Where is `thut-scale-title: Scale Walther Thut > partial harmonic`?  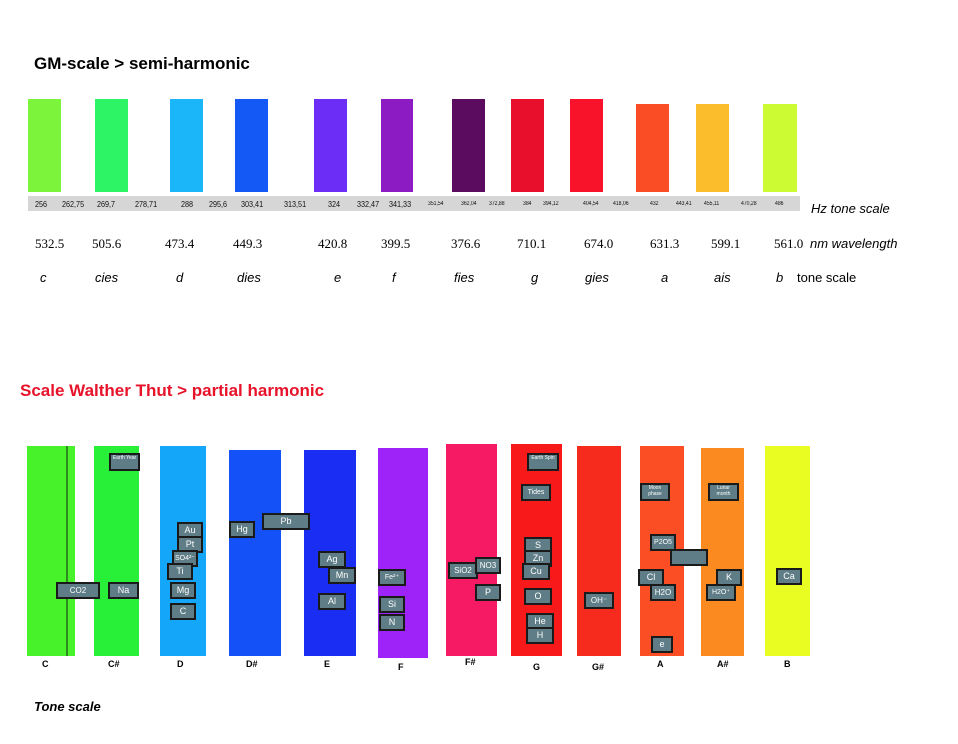
thut-scale-title: Scale Walther Thut > partial harmonic is located at coordinates (172, 390).